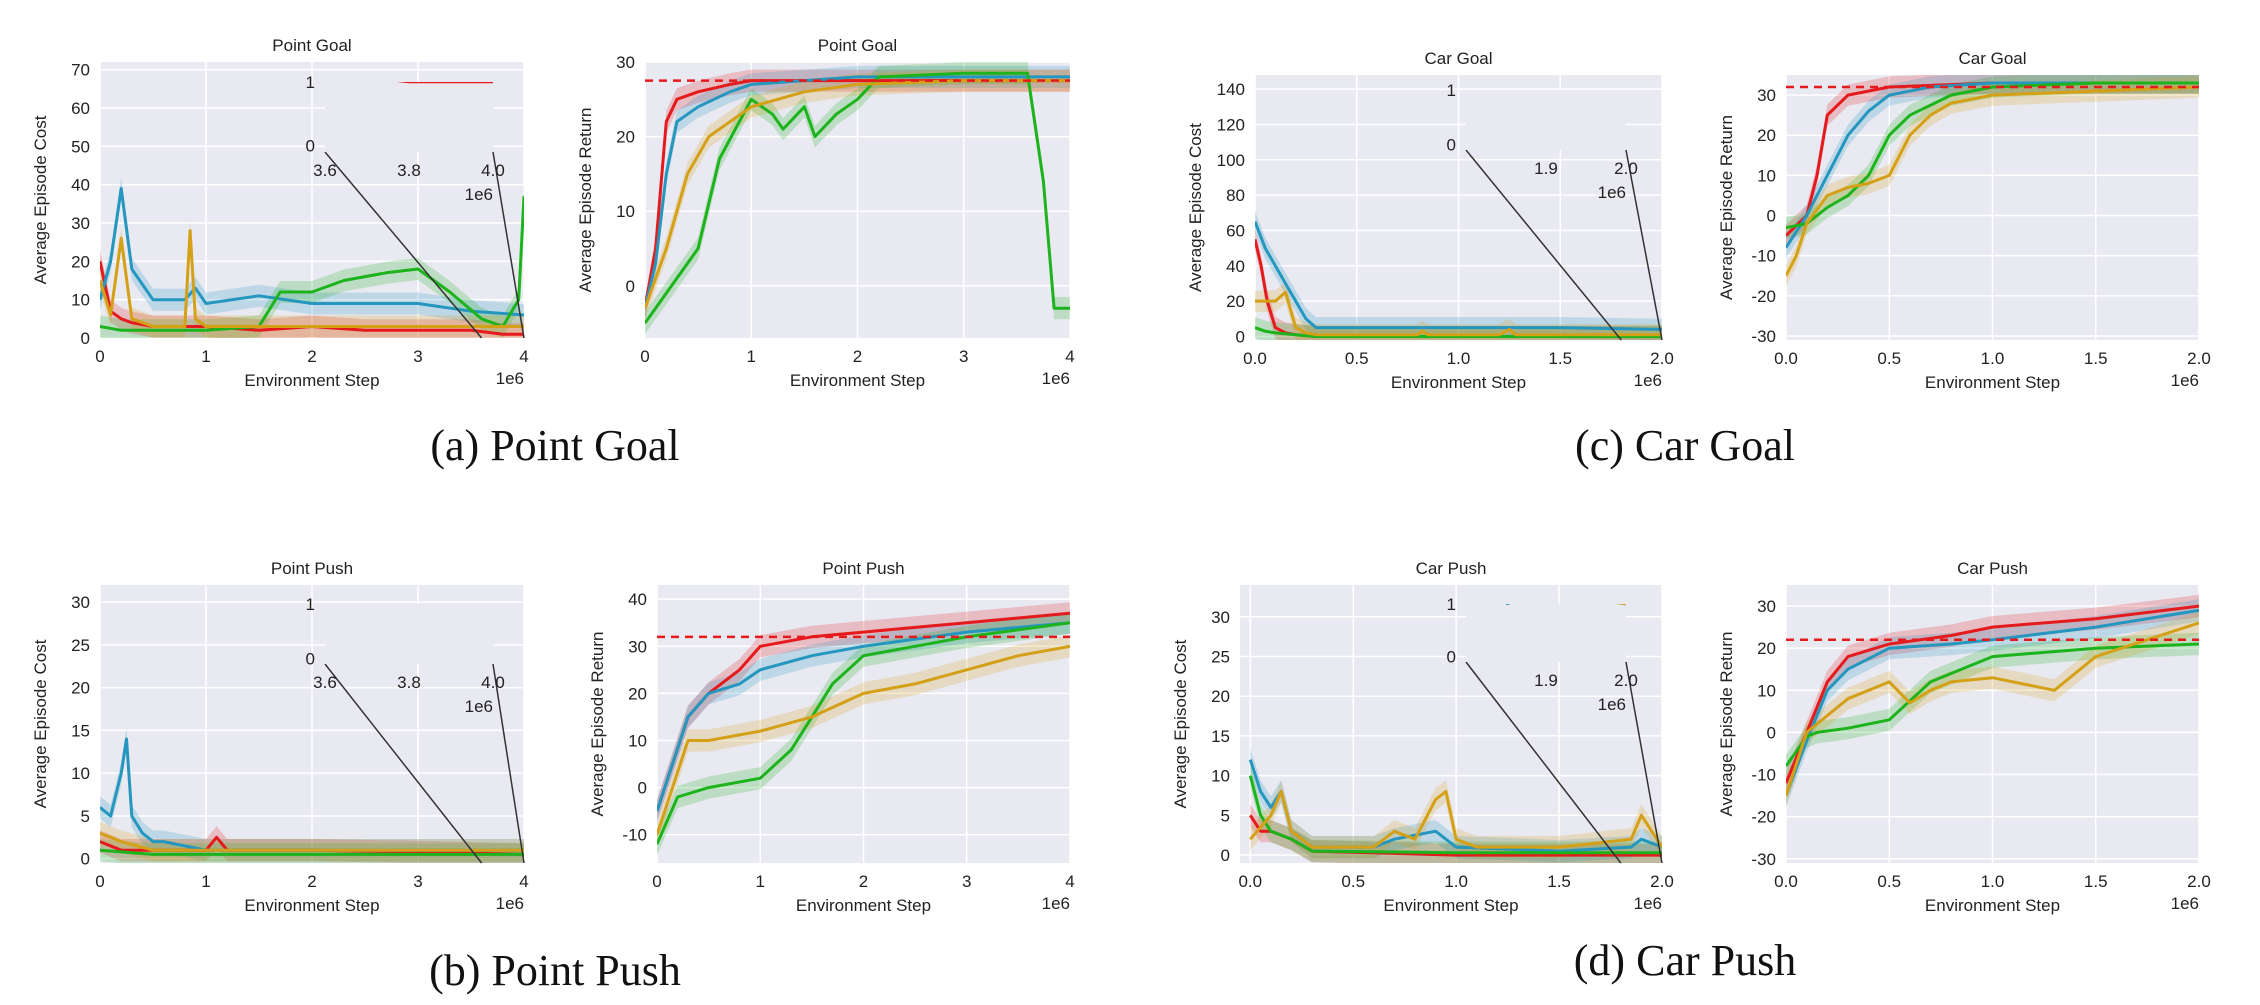  What do you see at coordinates (325, 682) in the screenshot?
I see `inset-x-tick-label: 3.6` at bounding box center [325, 682].